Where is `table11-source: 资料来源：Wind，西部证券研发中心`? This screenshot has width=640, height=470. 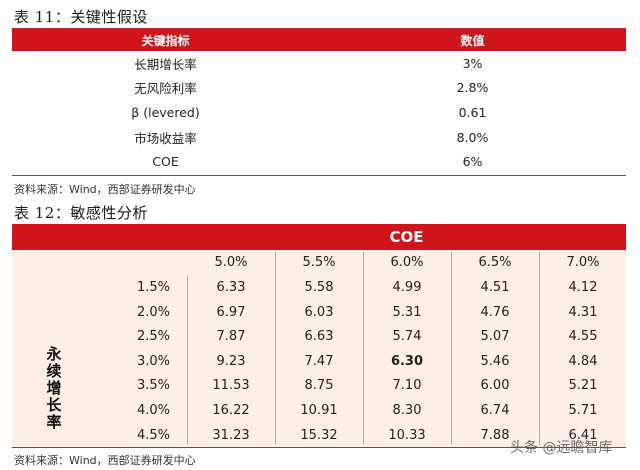 table11-source: 资料来源：Wind，西部证券研发中心 is located at coordinates (105, 189).